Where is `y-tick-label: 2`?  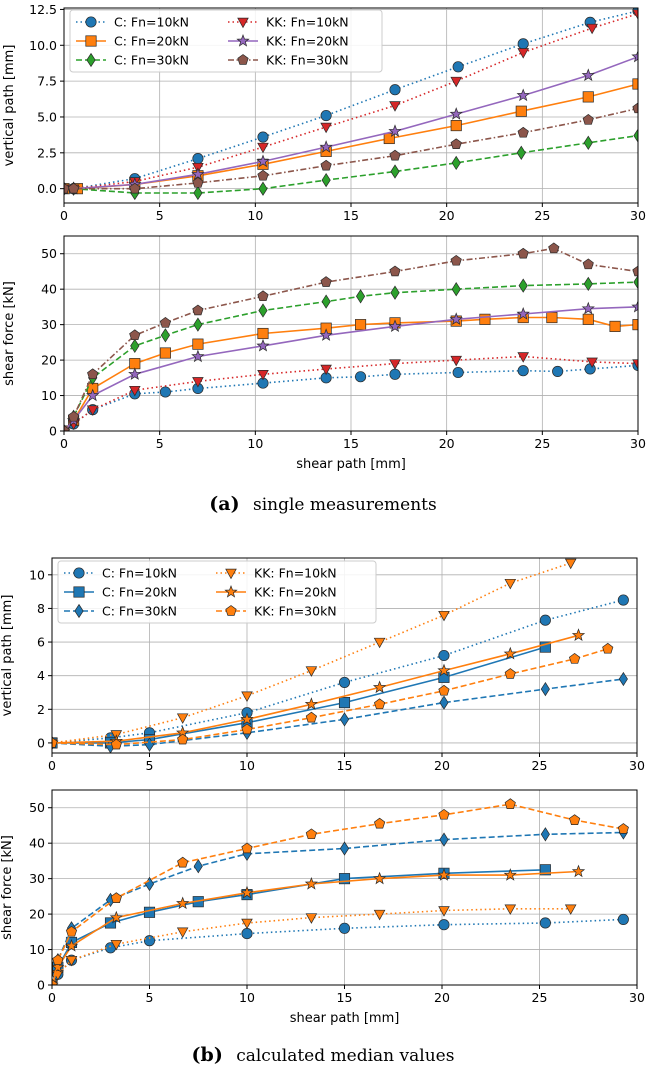
y-tick-label: 2 is located at coordinates (41, 709).